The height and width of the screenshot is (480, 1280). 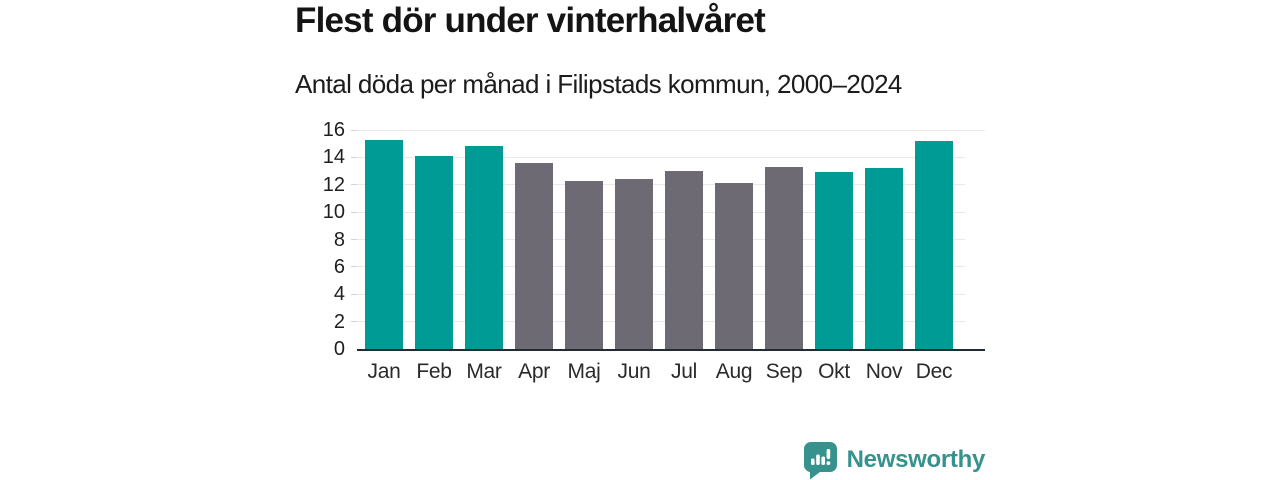 What do you see at coordinates (530, 20) in the screenshot?
I see `chart-title: Flest dör under vinterhalvåret` at bounding box center [530, 20].